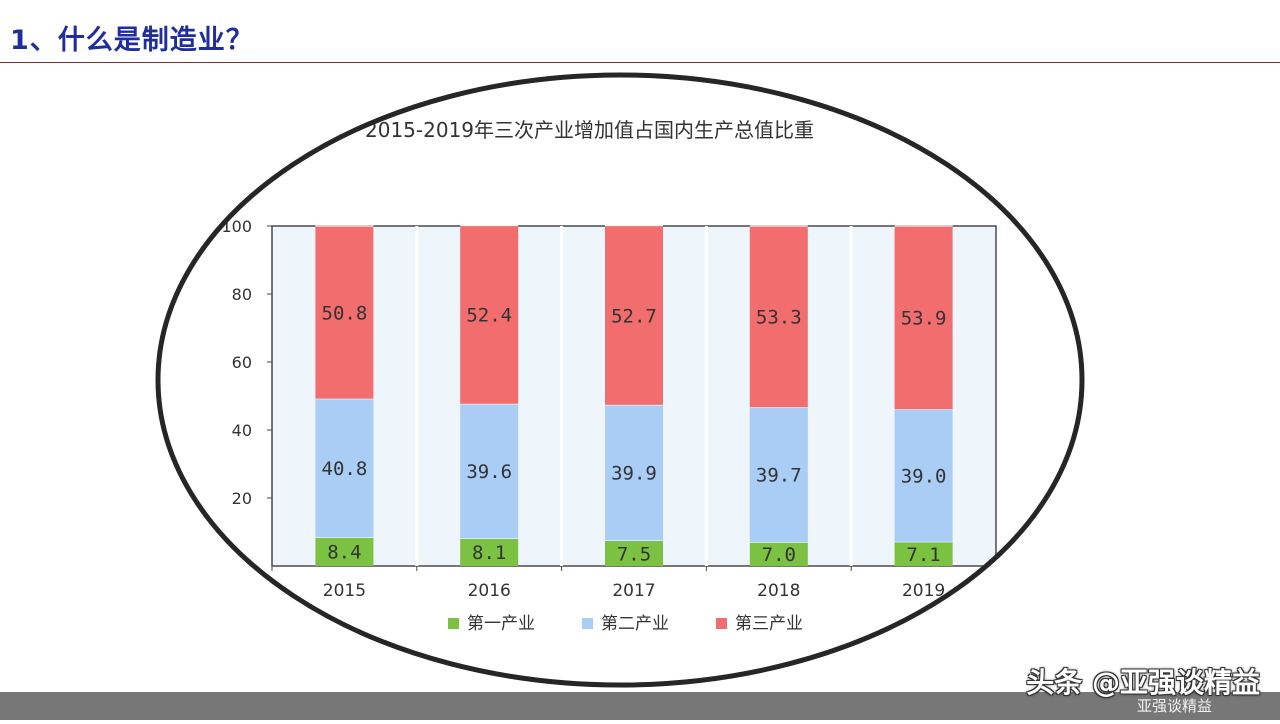 This screenshot has height=724, width=1280. I want to click on data-label: 39.0, so click(924, 477).